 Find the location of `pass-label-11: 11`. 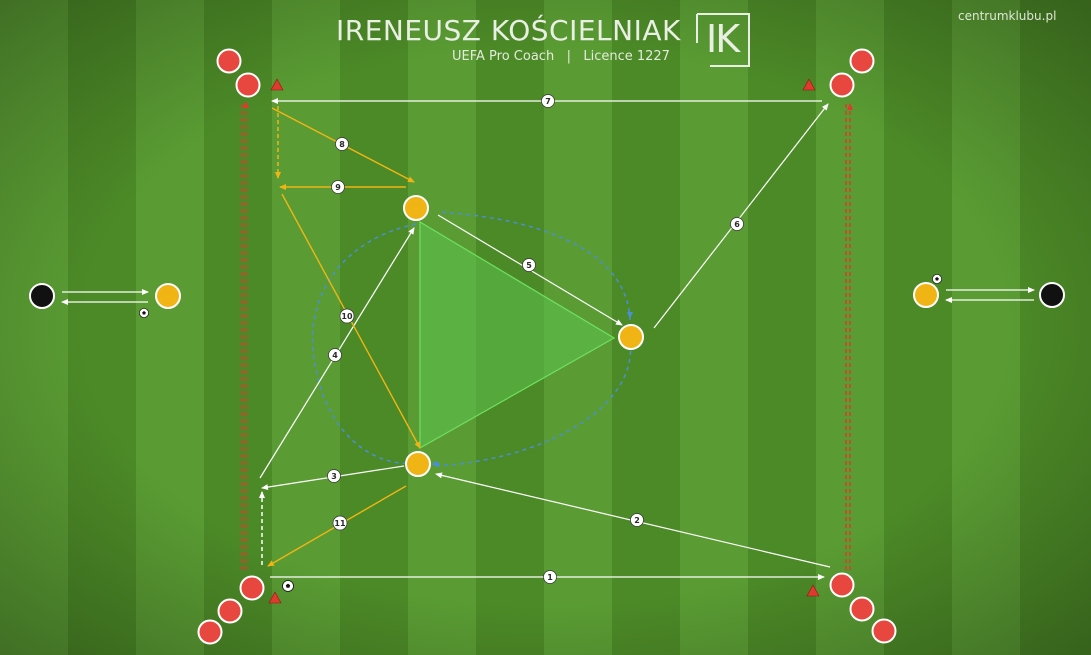

pass-label-11: 11 is located at coordinates (340, 523).